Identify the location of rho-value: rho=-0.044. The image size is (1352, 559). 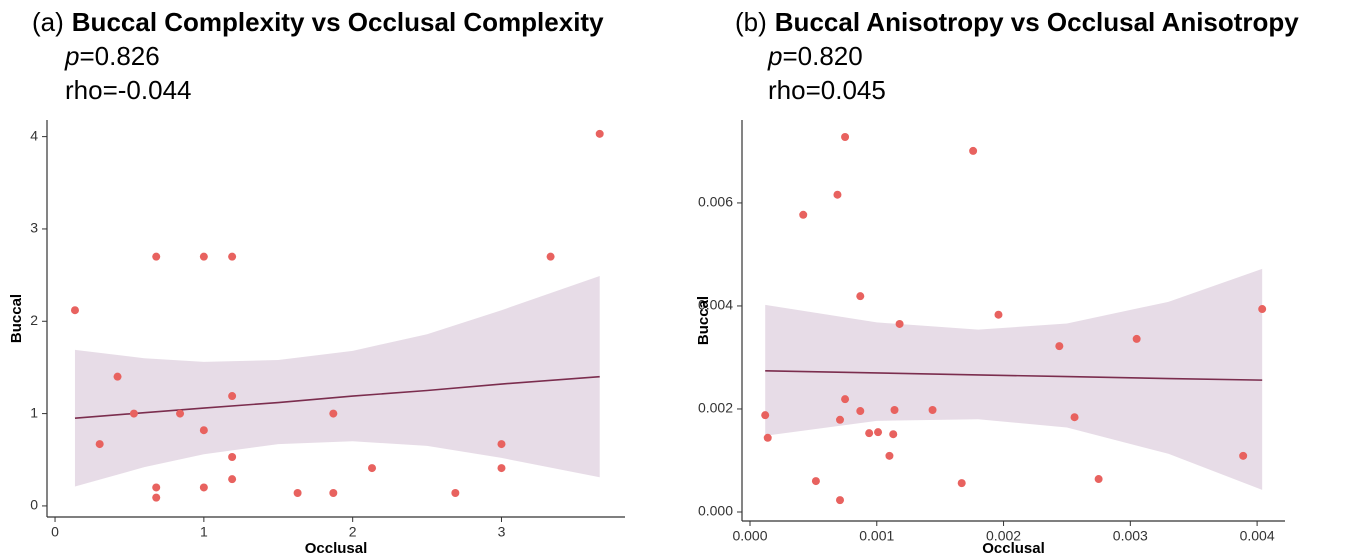
(128, 90).